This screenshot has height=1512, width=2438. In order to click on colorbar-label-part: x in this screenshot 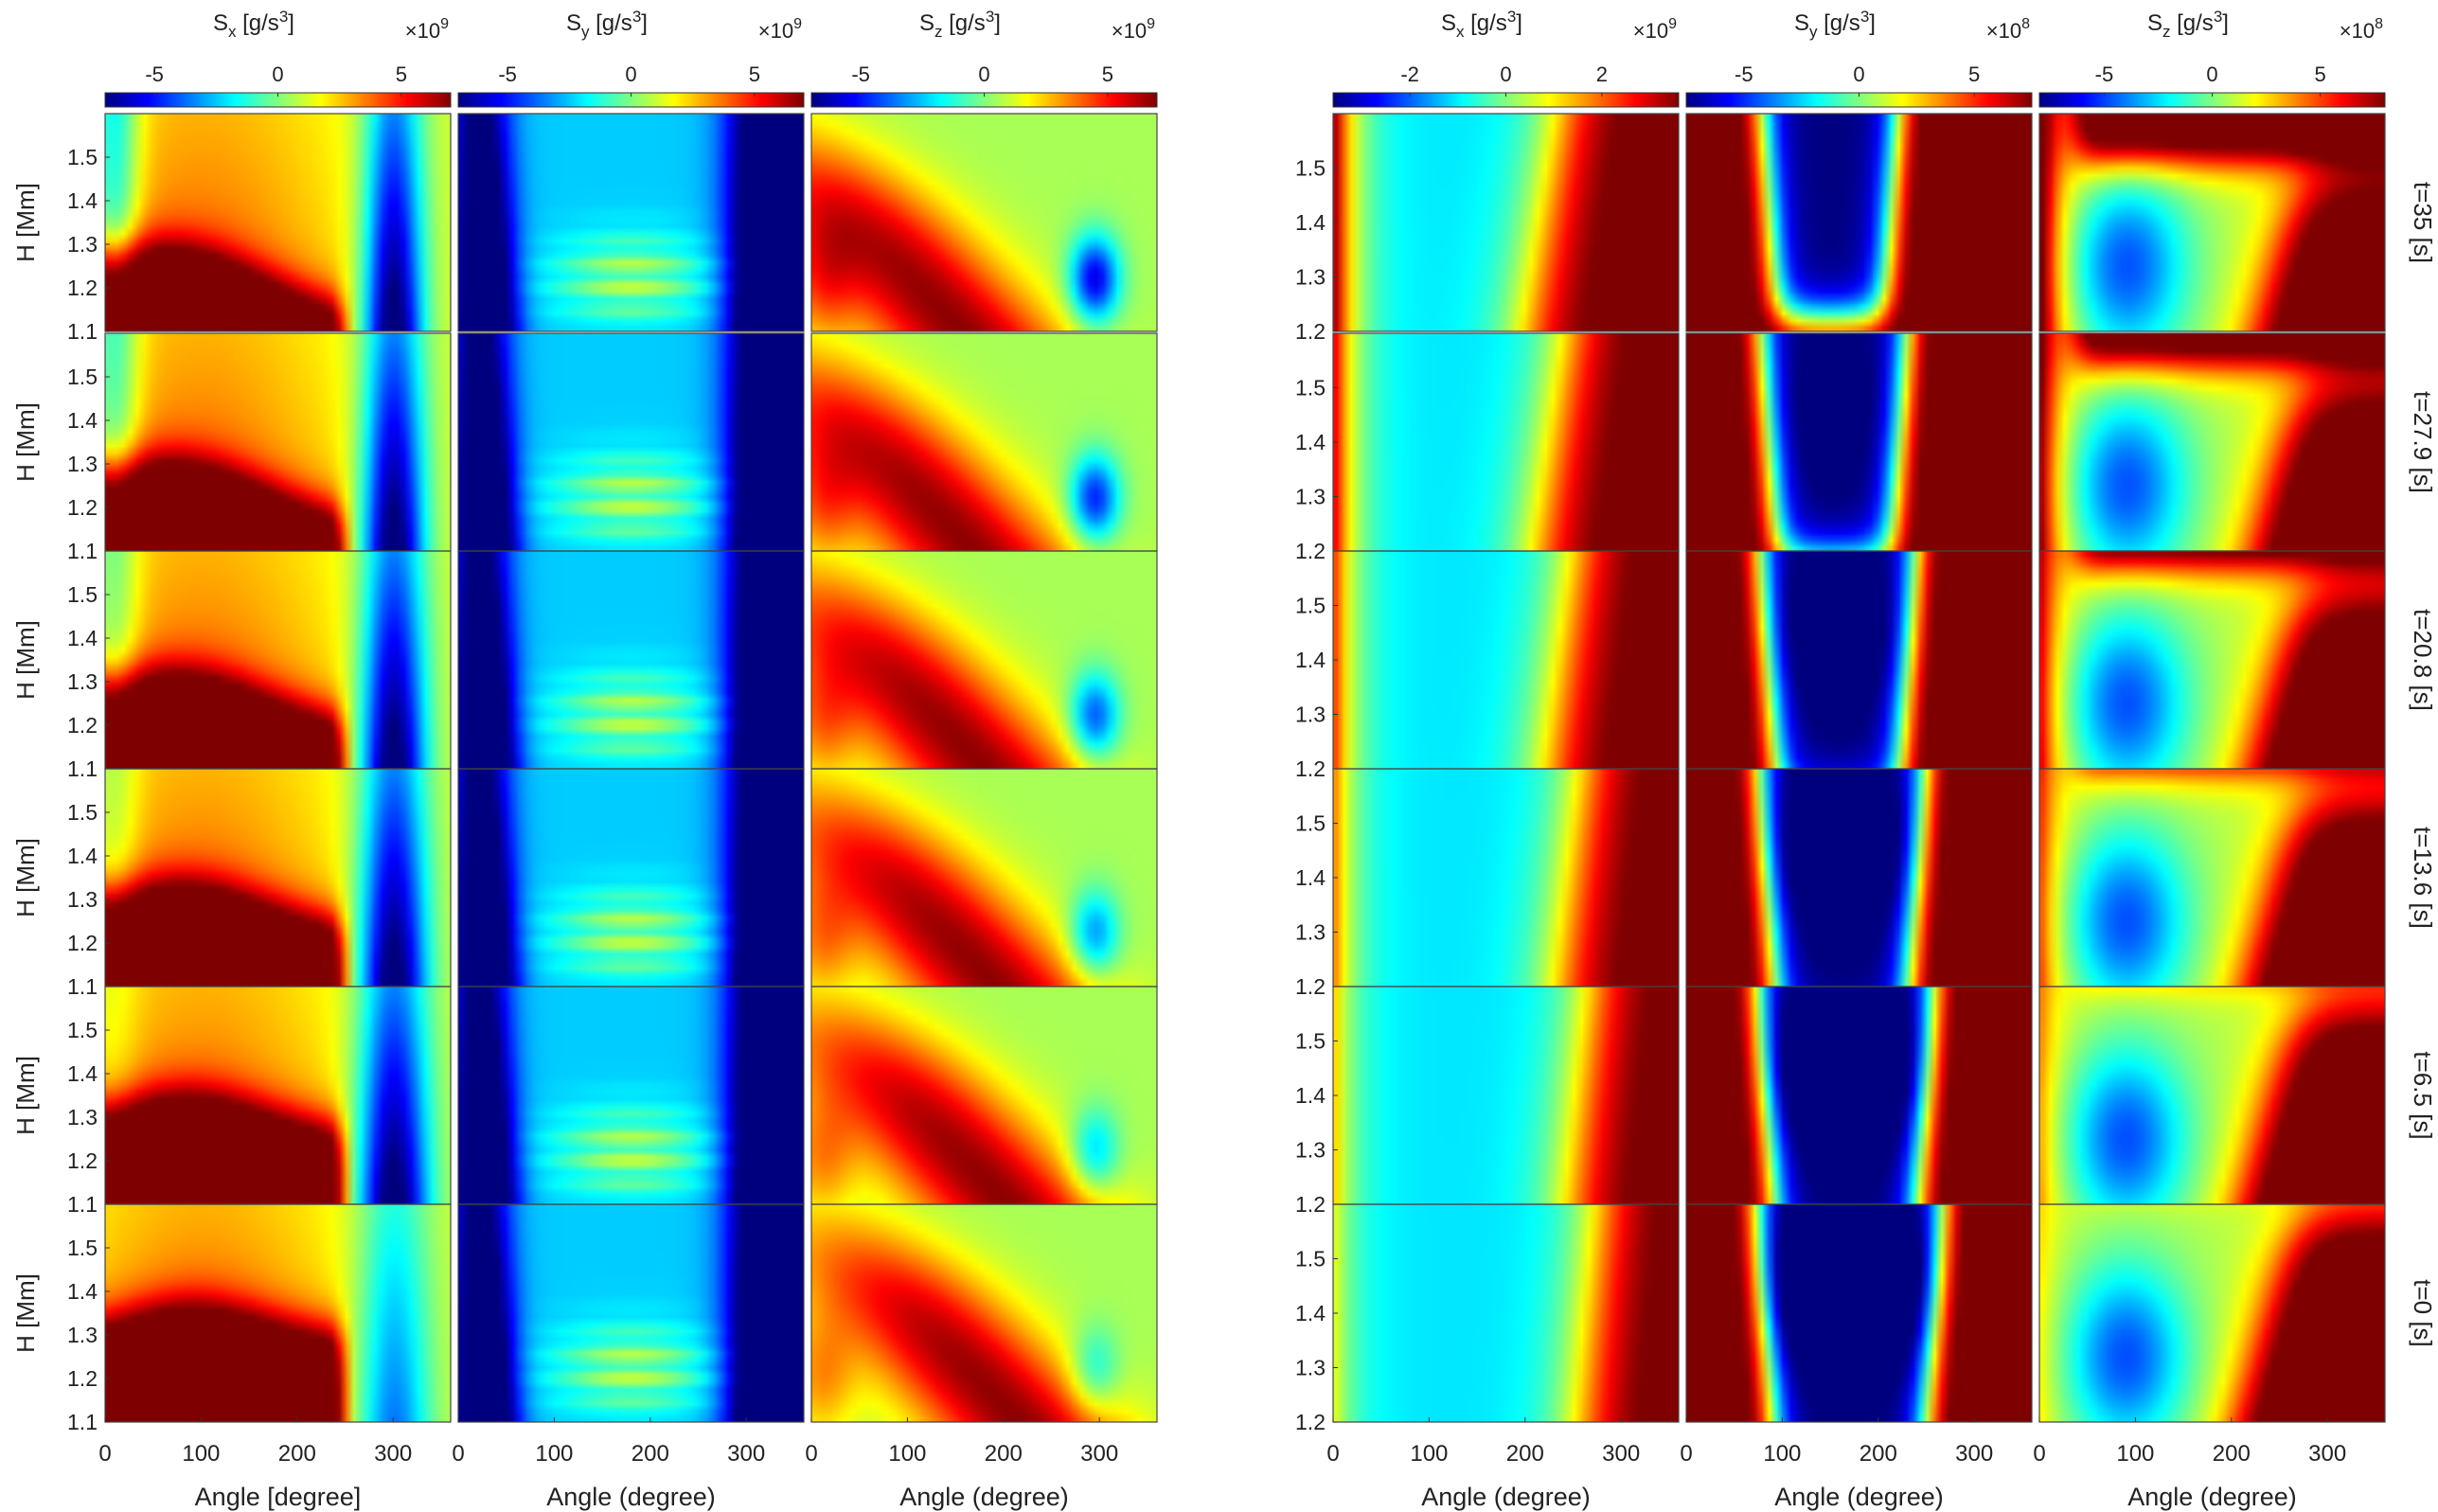, I will do `click(232, 32)`.